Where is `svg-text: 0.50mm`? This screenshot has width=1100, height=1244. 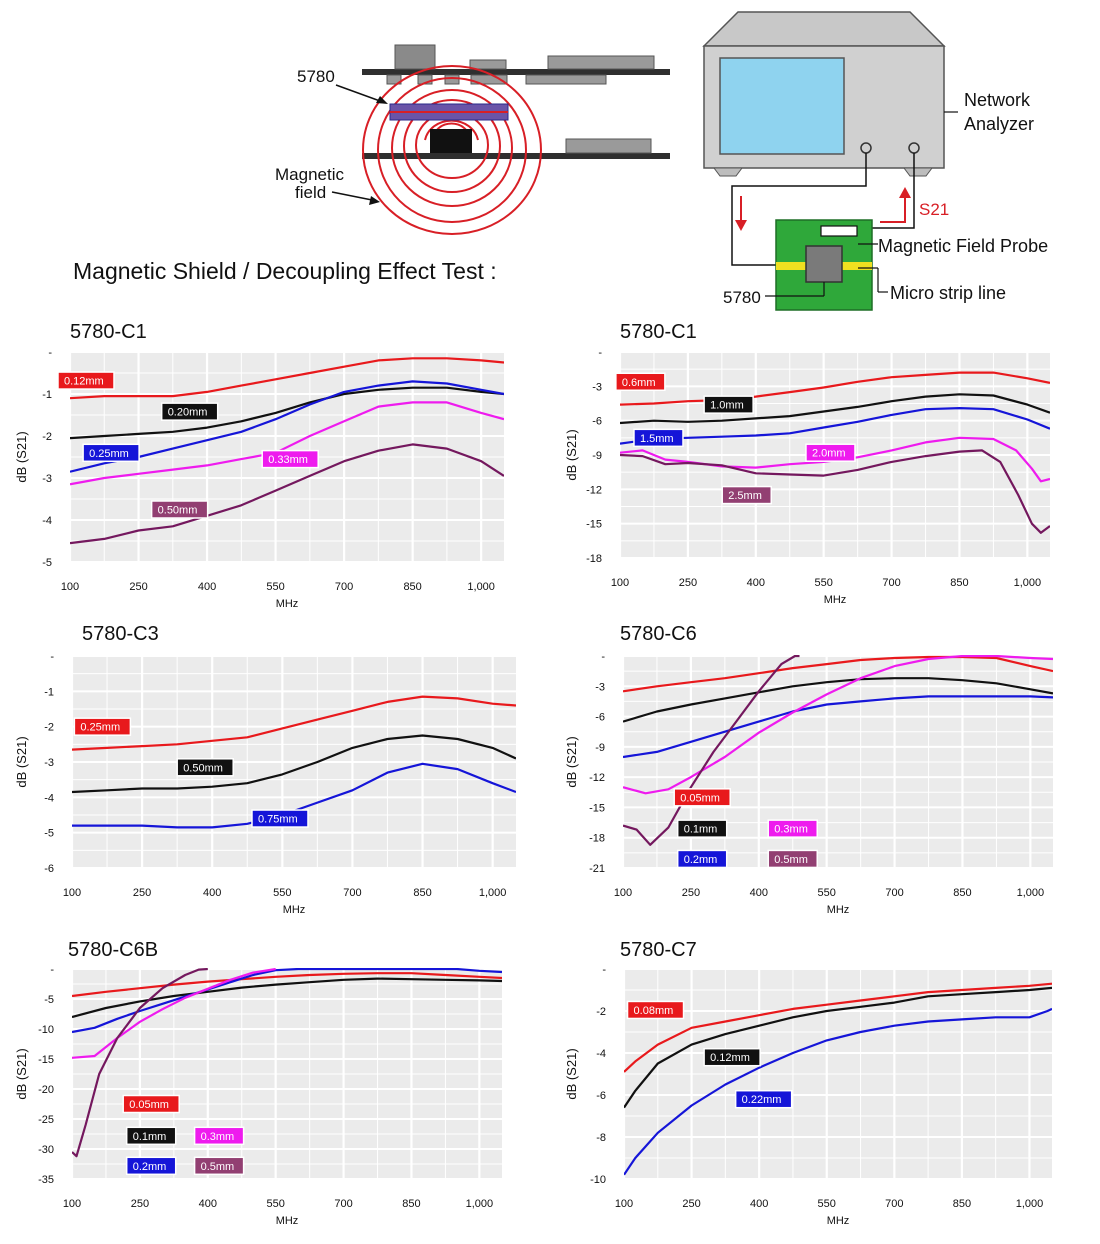 svg-text: 0.50mm is located at coordinates (178, 511).